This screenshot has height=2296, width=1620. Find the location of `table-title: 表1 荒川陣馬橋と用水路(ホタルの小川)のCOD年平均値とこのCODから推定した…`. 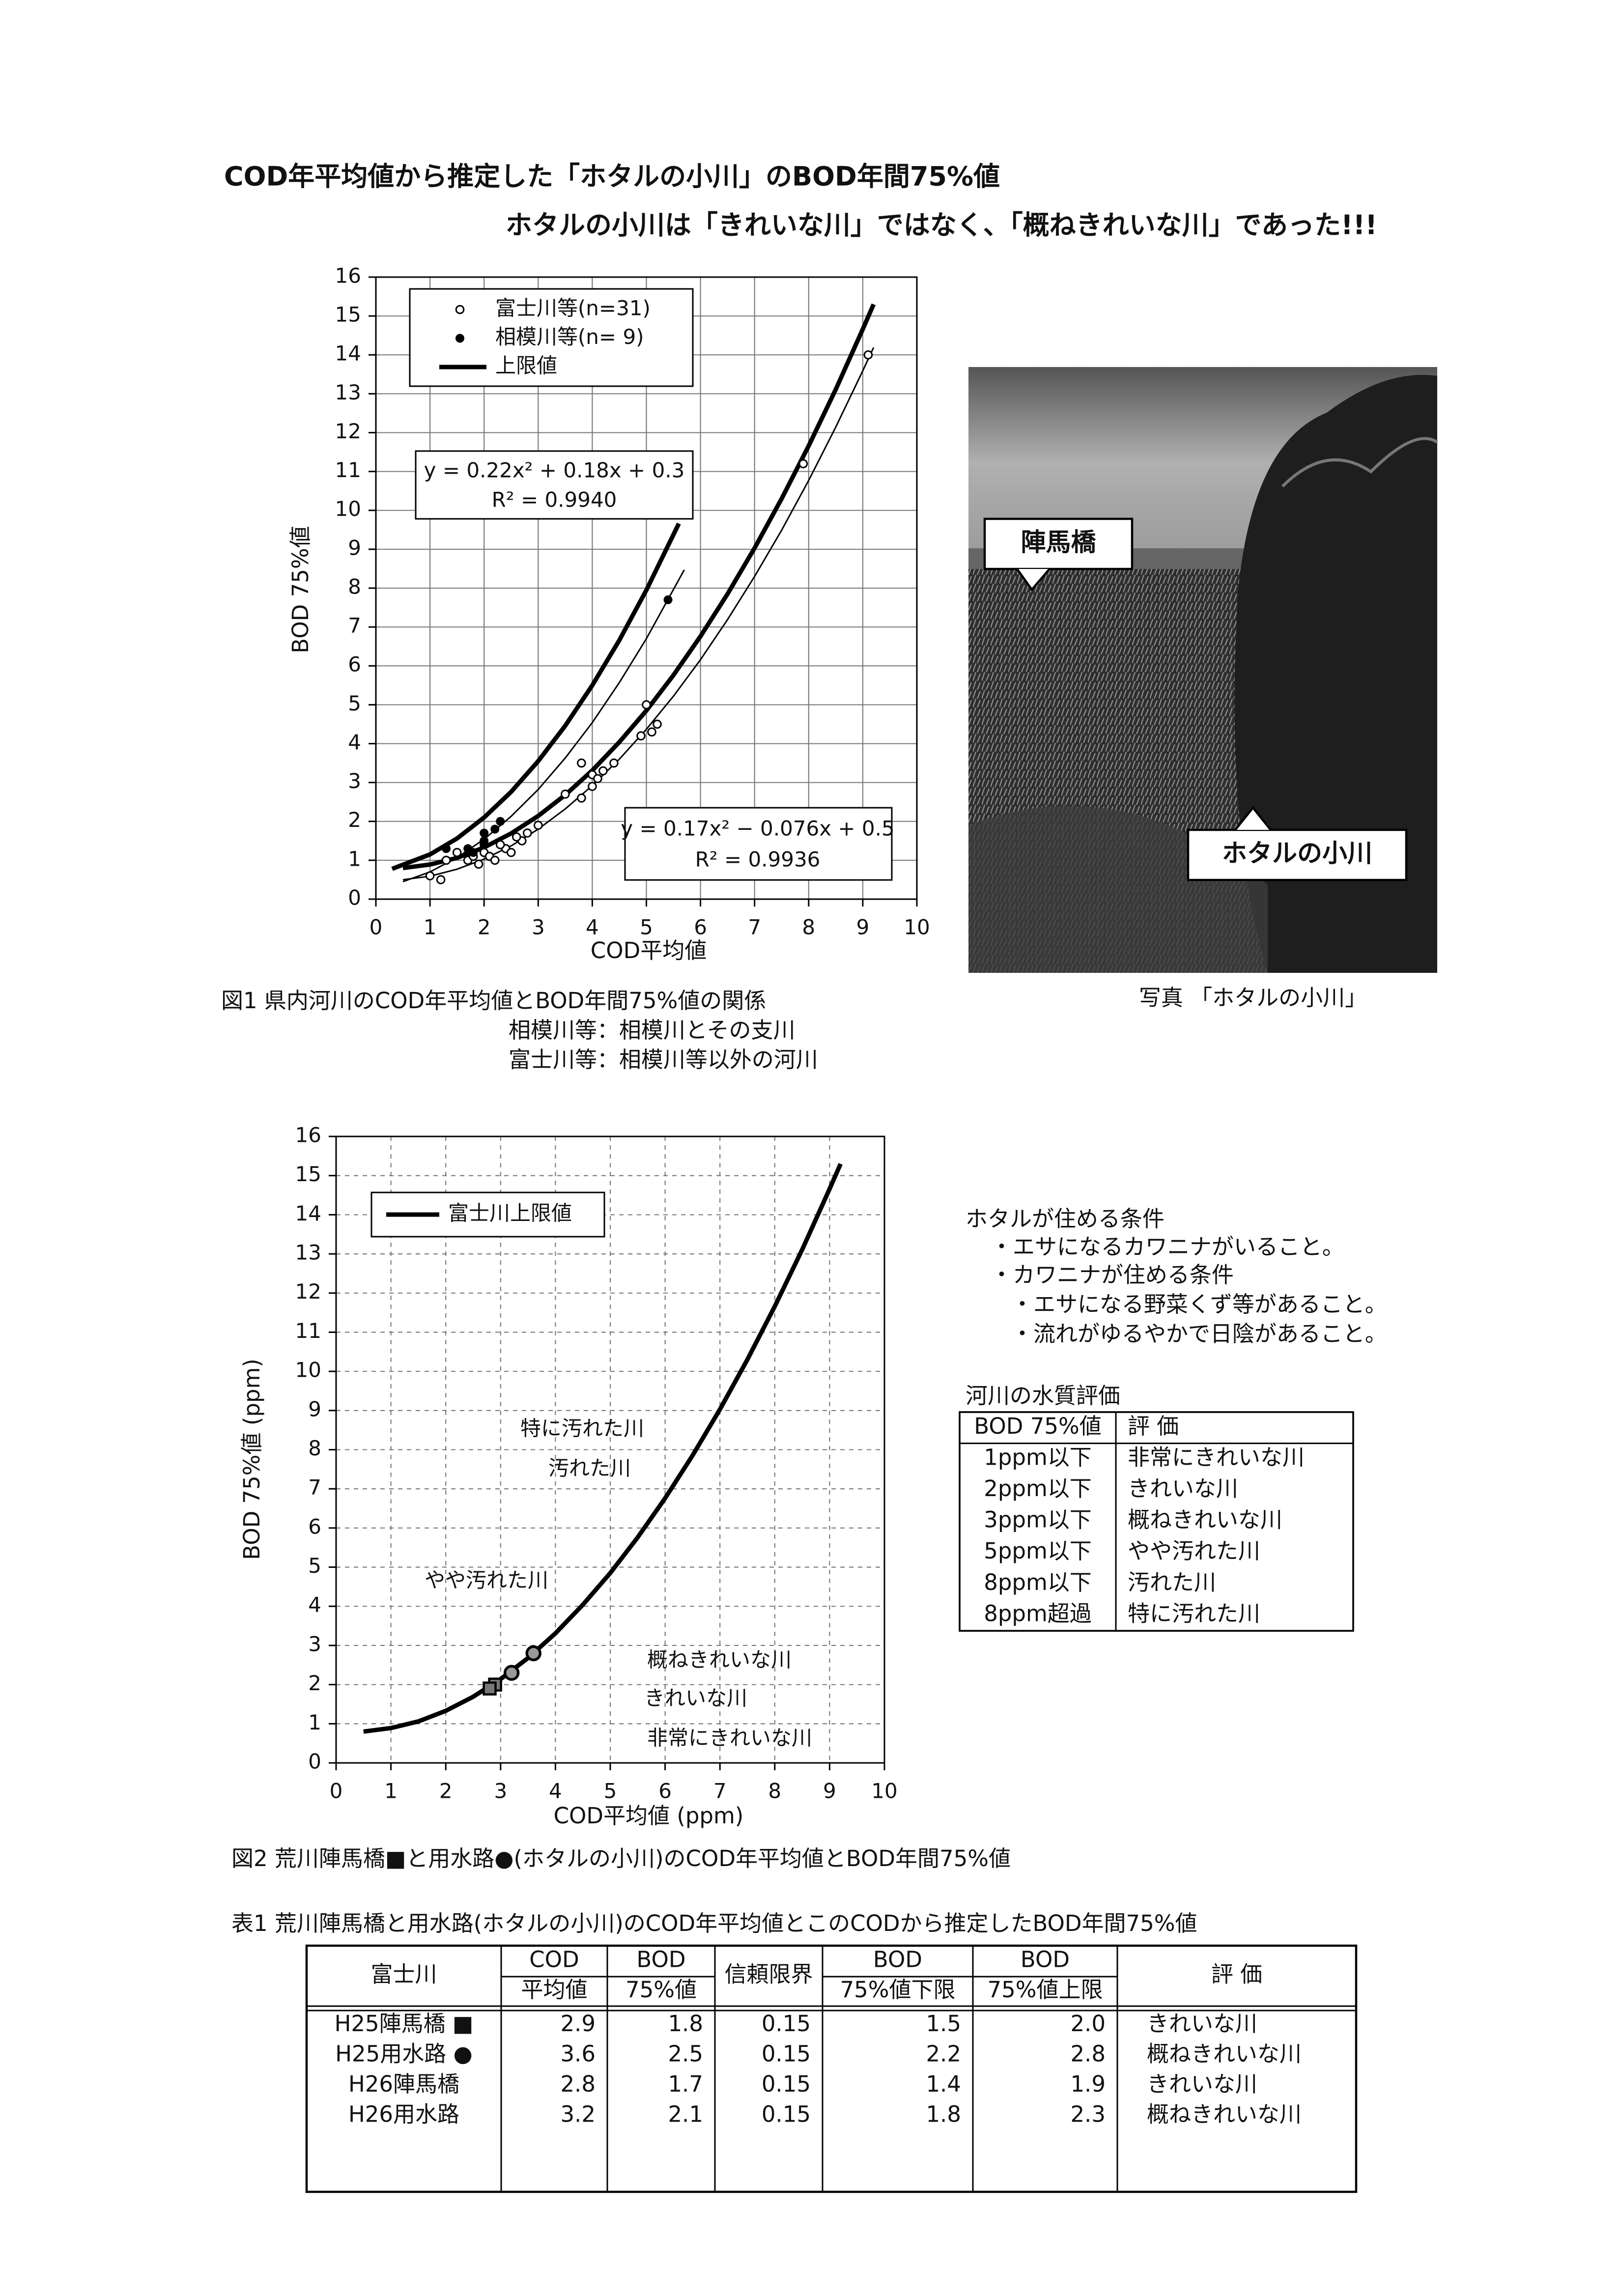

table-title: 表1 荒川陣馬橋と用水路(ホタルの小川)のCOD年平均値とこのCODから推定した… is located at coordinates (714, 1923).